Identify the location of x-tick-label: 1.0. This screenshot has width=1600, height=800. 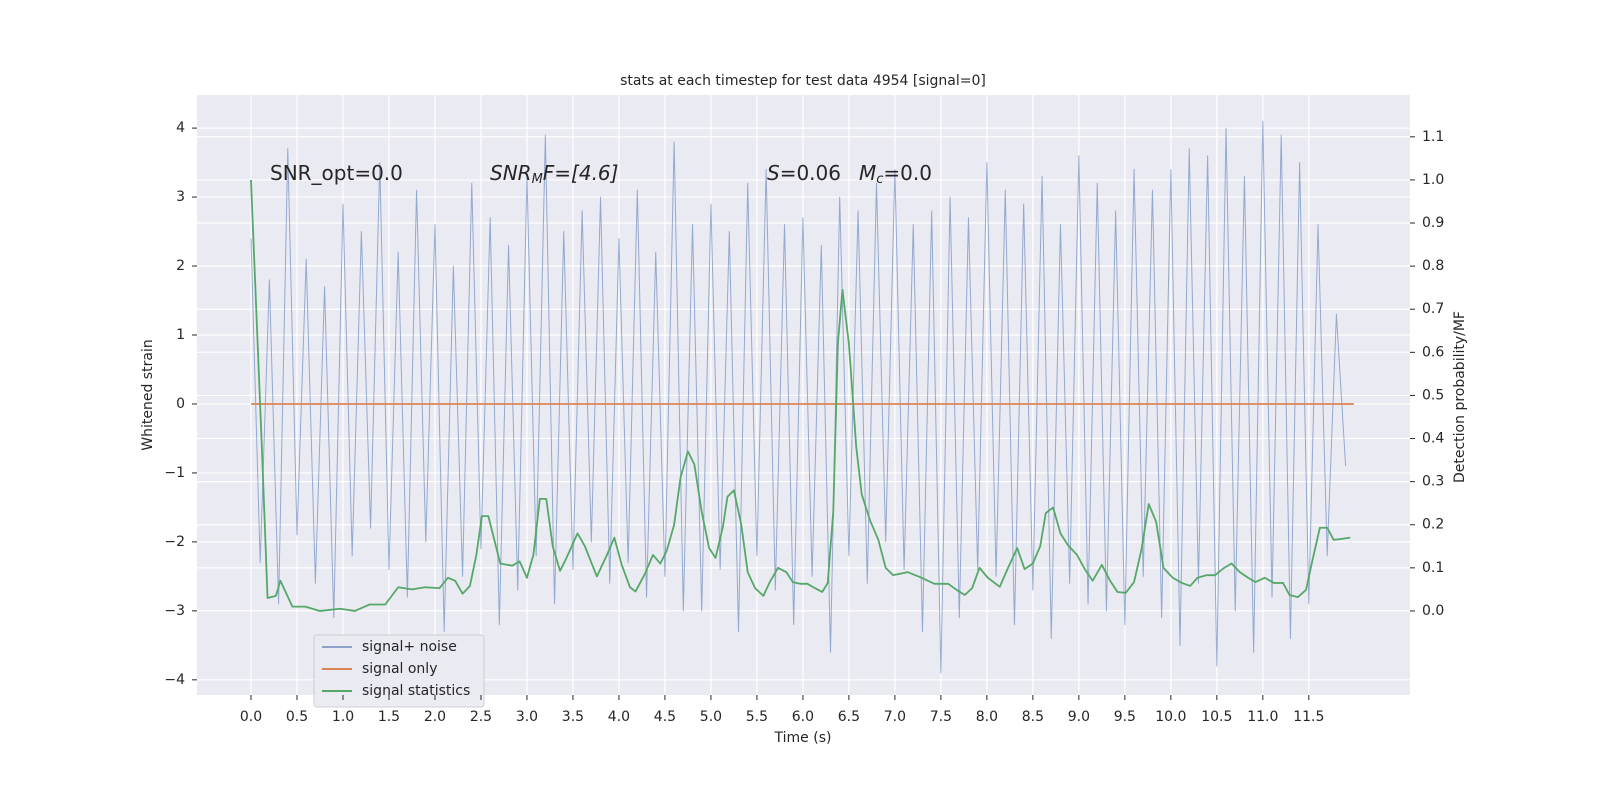
(343, 717).